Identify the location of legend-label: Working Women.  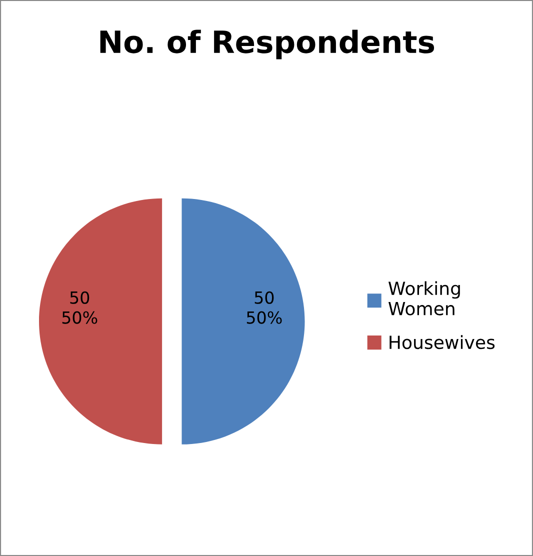
(424, 298).